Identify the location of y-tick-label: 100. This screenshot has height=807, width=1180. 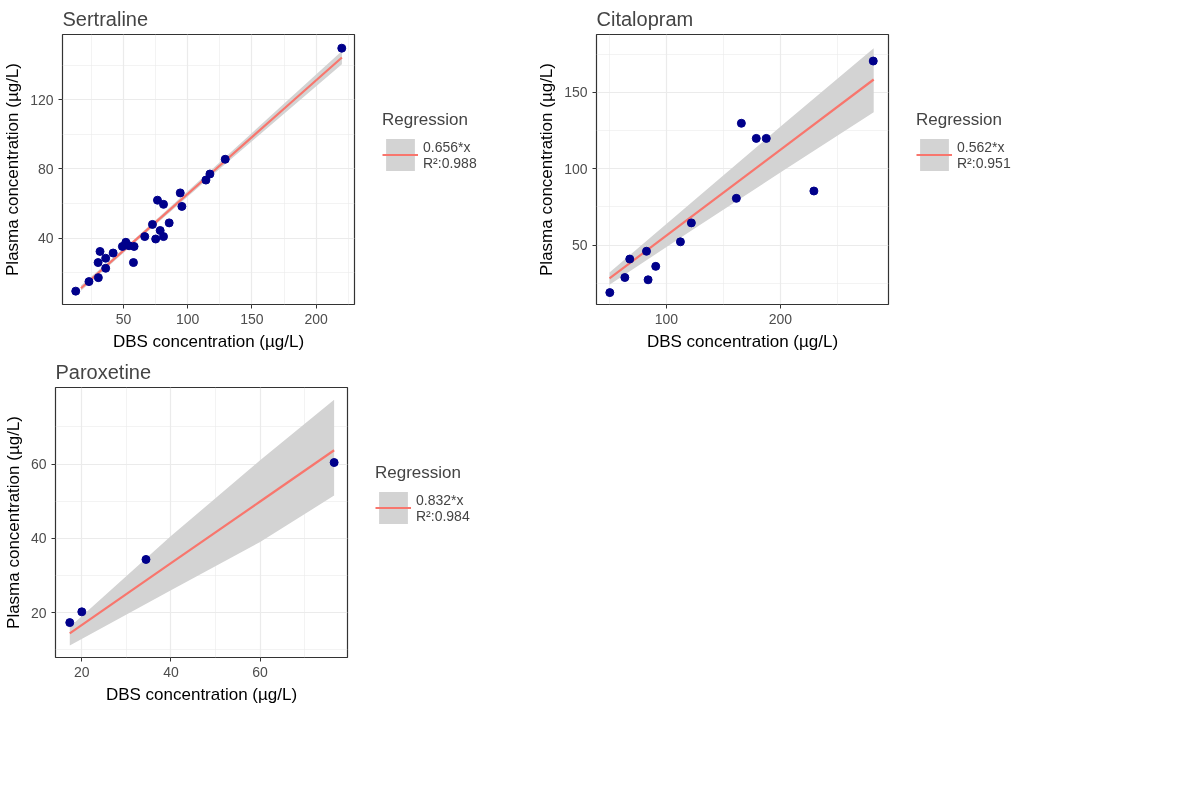
(576, 168).